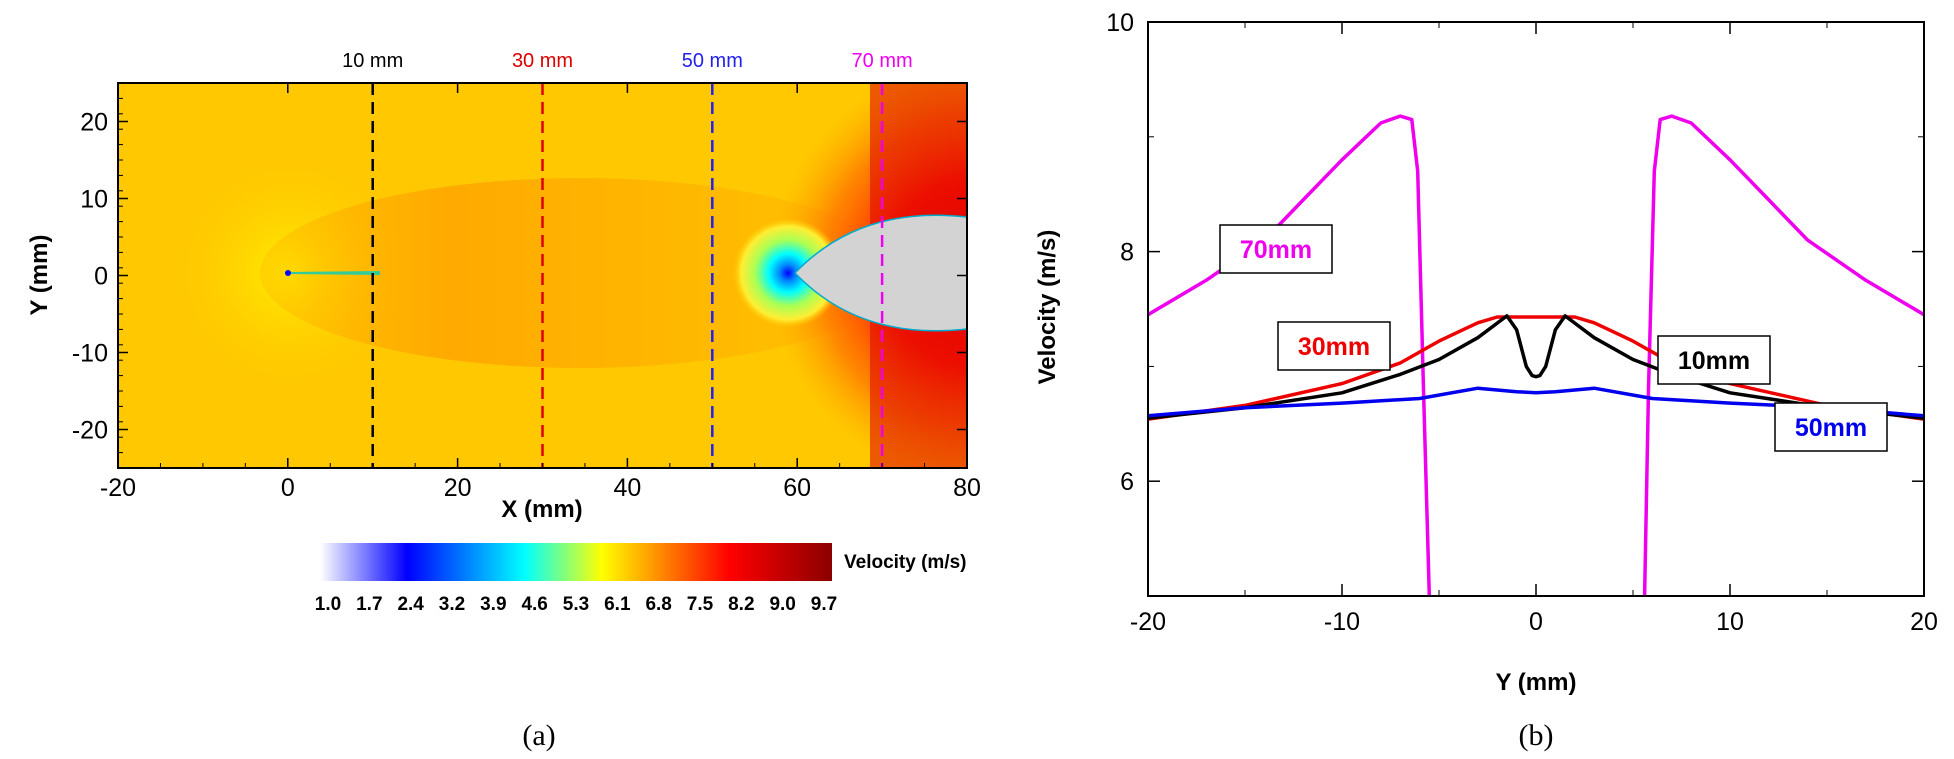 This screenshot has width=1954, height=759. Describe the element at coordinates (118, 488) in the screenshot. I see `x-tick-label-a: -20` at that location.